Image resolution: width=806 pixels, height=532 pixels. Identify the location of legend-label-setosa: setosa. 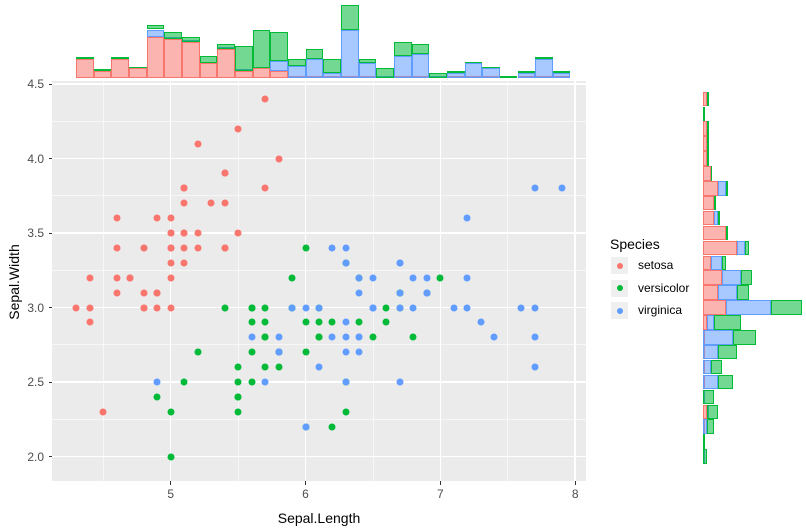
(656, 265).